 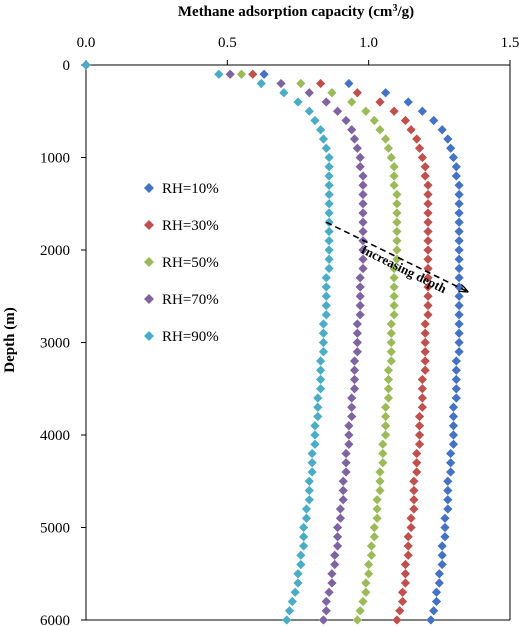 I want to click on y-tick-label: 6000, so click(x=55, y=619).